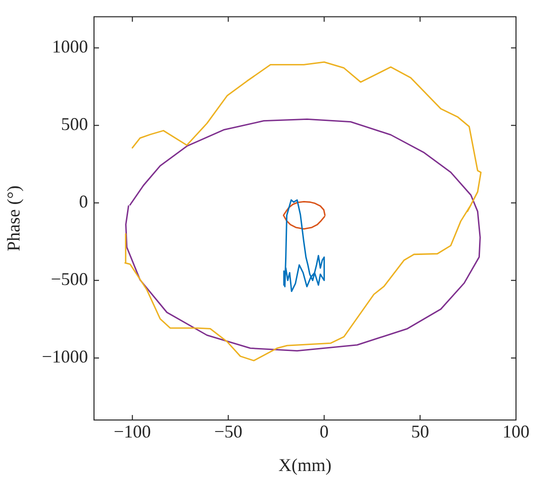 The height and width of the screenshot is (481, 533). Describe the element at coordinates (305, 464) in the screenshot. I see `x-axis-title: X(mm)` at that location.